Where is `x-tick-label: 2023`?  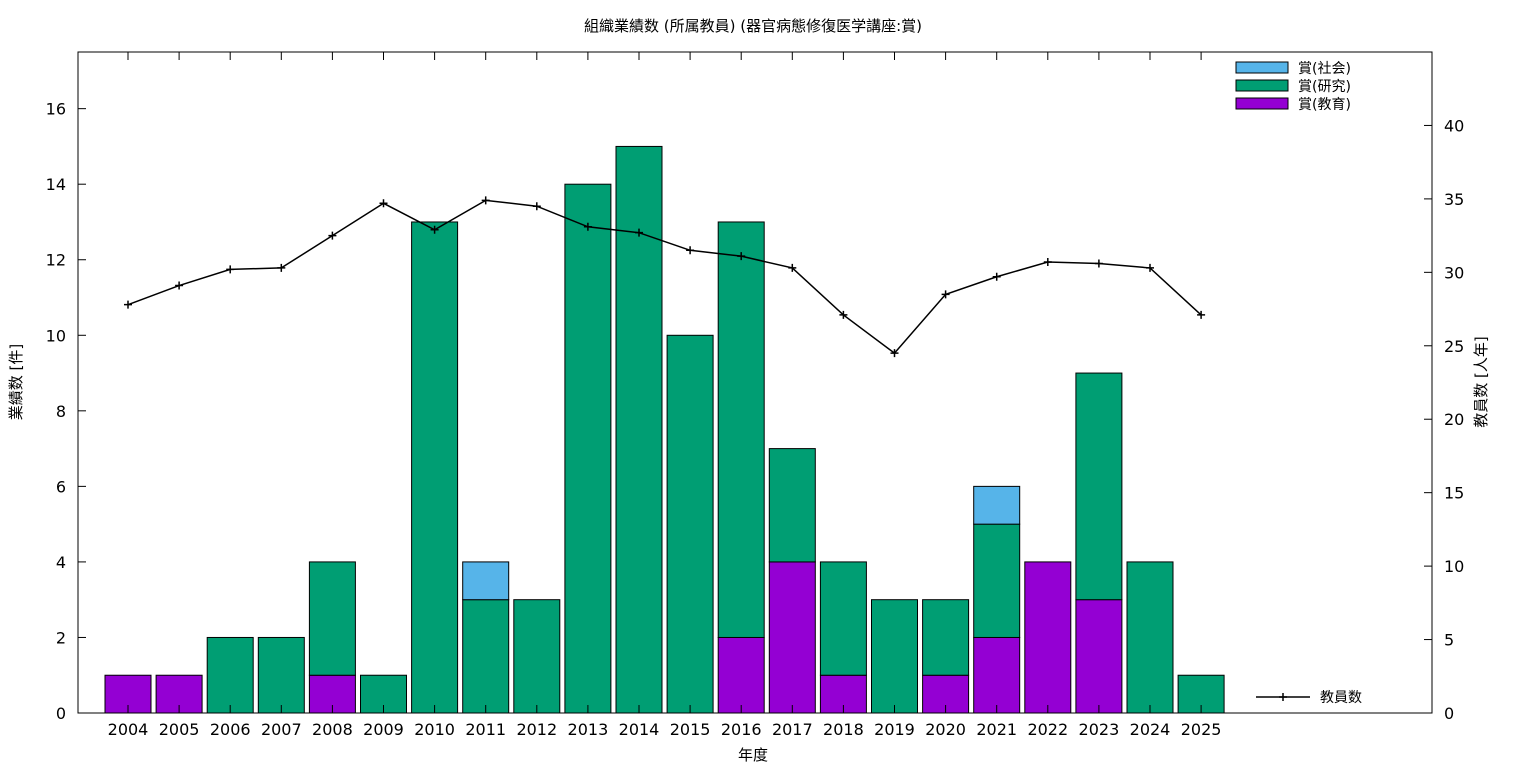
x-tick-label: 2023 is located at coordinates (1099, 729).